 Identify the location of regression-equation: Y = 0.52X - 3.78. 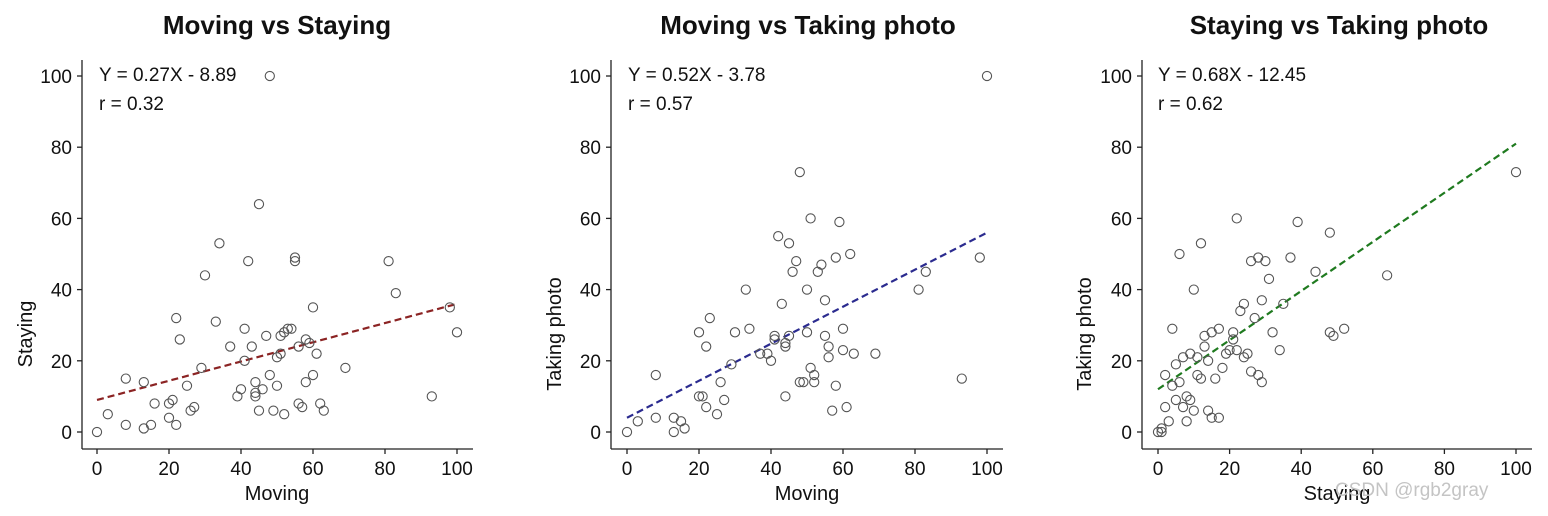
(697, 75).